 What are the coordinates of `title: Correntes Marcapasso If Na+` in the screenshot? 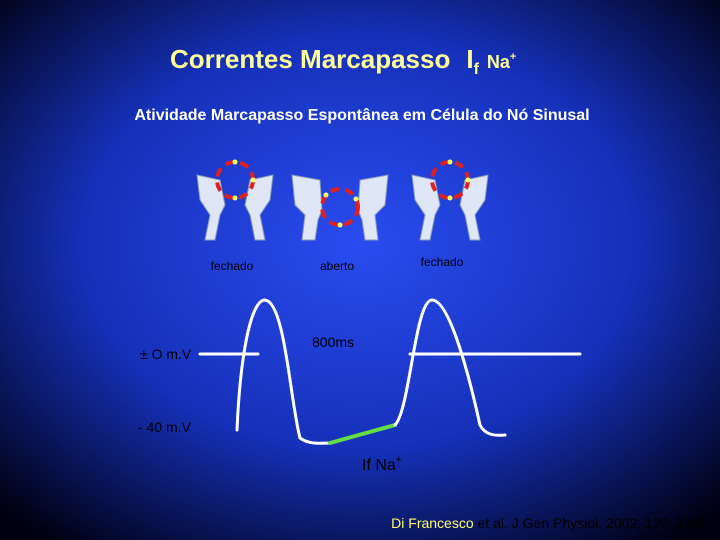 It's located at (343, 61).